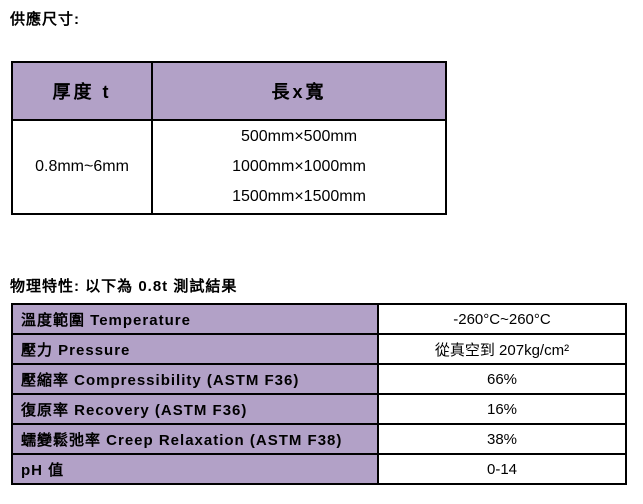 The height and width of the screenshot is (504, 643). I want to click on property-label-compressibility: 壓縮率 Compressibility (ASTM F36), so click(196, 379).